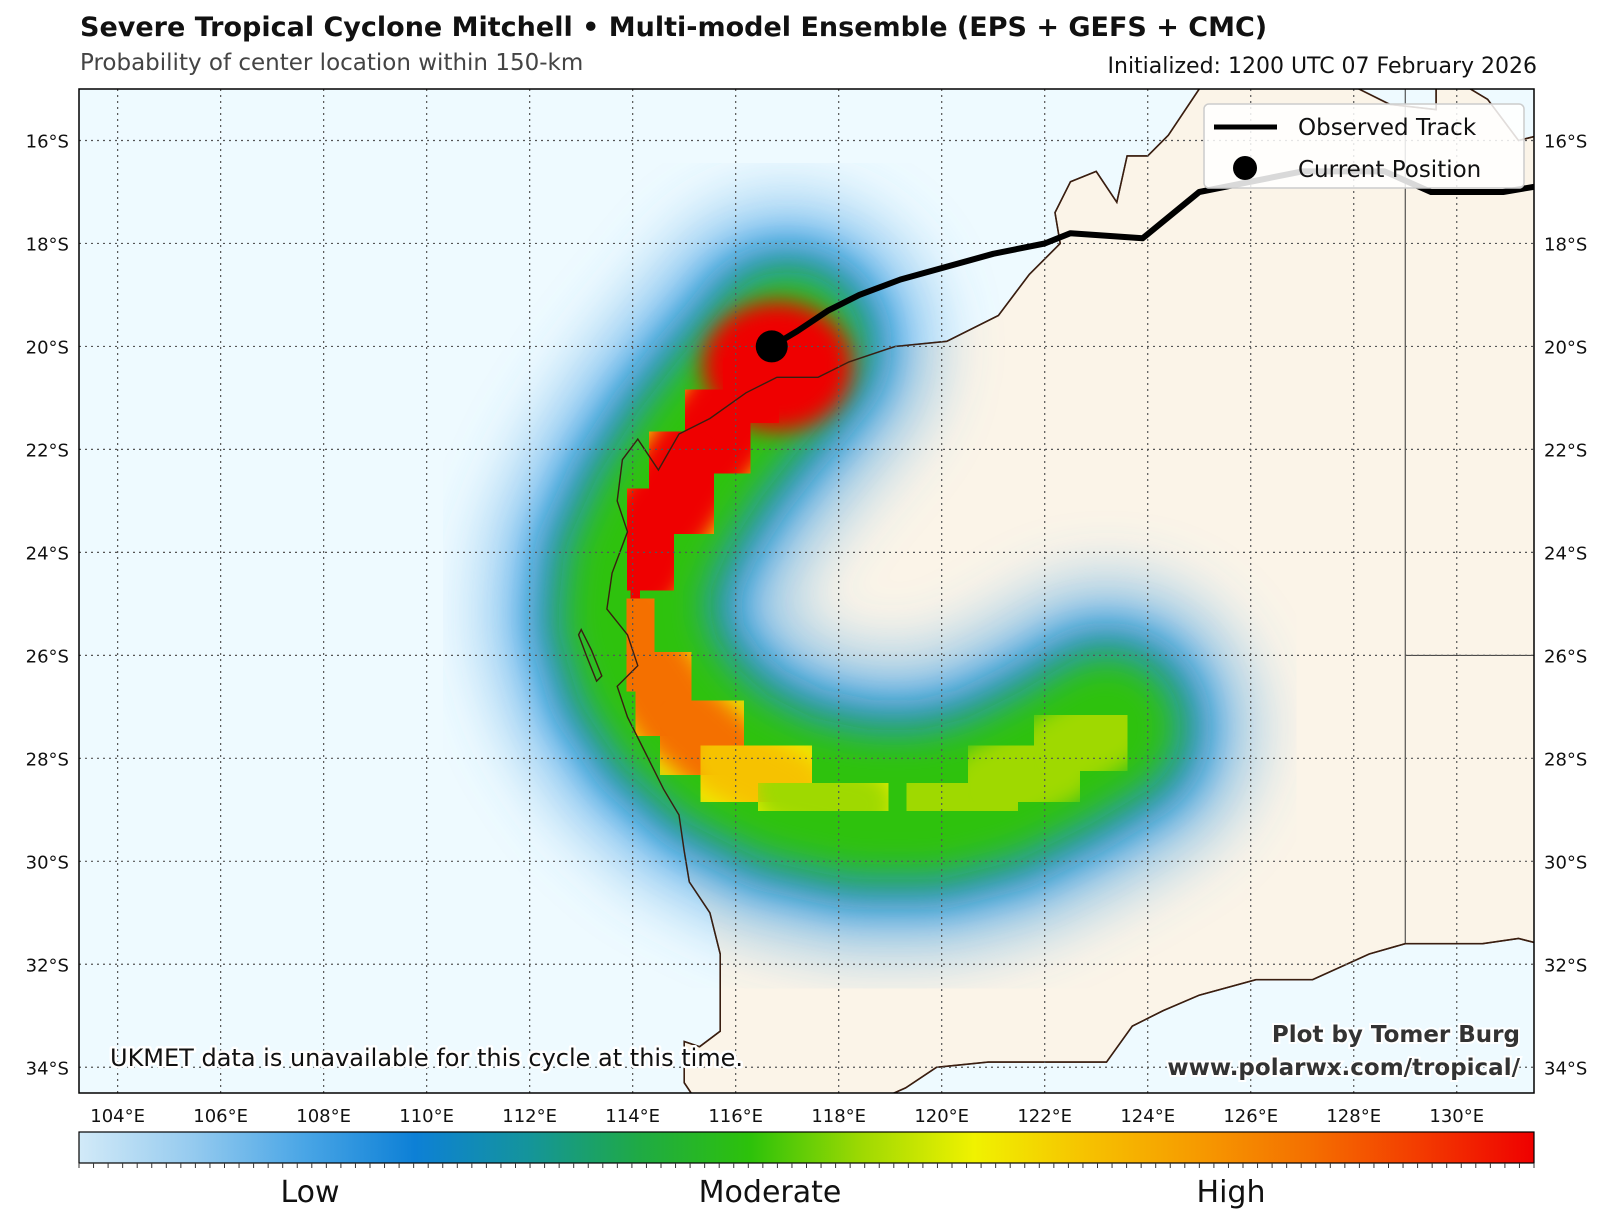 Image resolution: width=1612 pixels, height=1223 pixels. I want to click on lat-tick-label-left: 16°S, so click(47, 141).